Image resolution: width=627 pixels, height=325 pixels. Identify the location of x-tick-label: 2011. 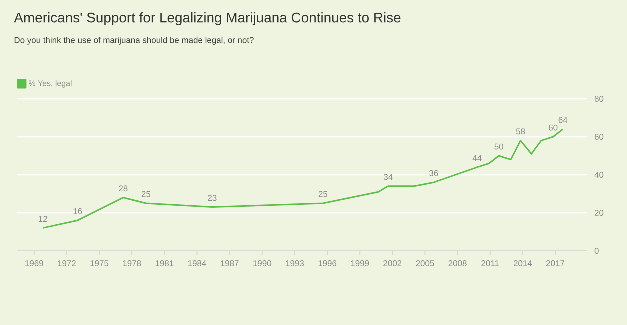
(491, 263).